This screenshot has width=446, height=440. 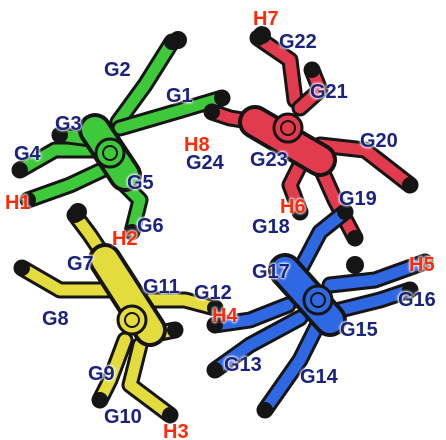 What do you see at coordinates (358, 199) in the screenshot?
I see `label-g19: G19` at bounding box center [358, 199].